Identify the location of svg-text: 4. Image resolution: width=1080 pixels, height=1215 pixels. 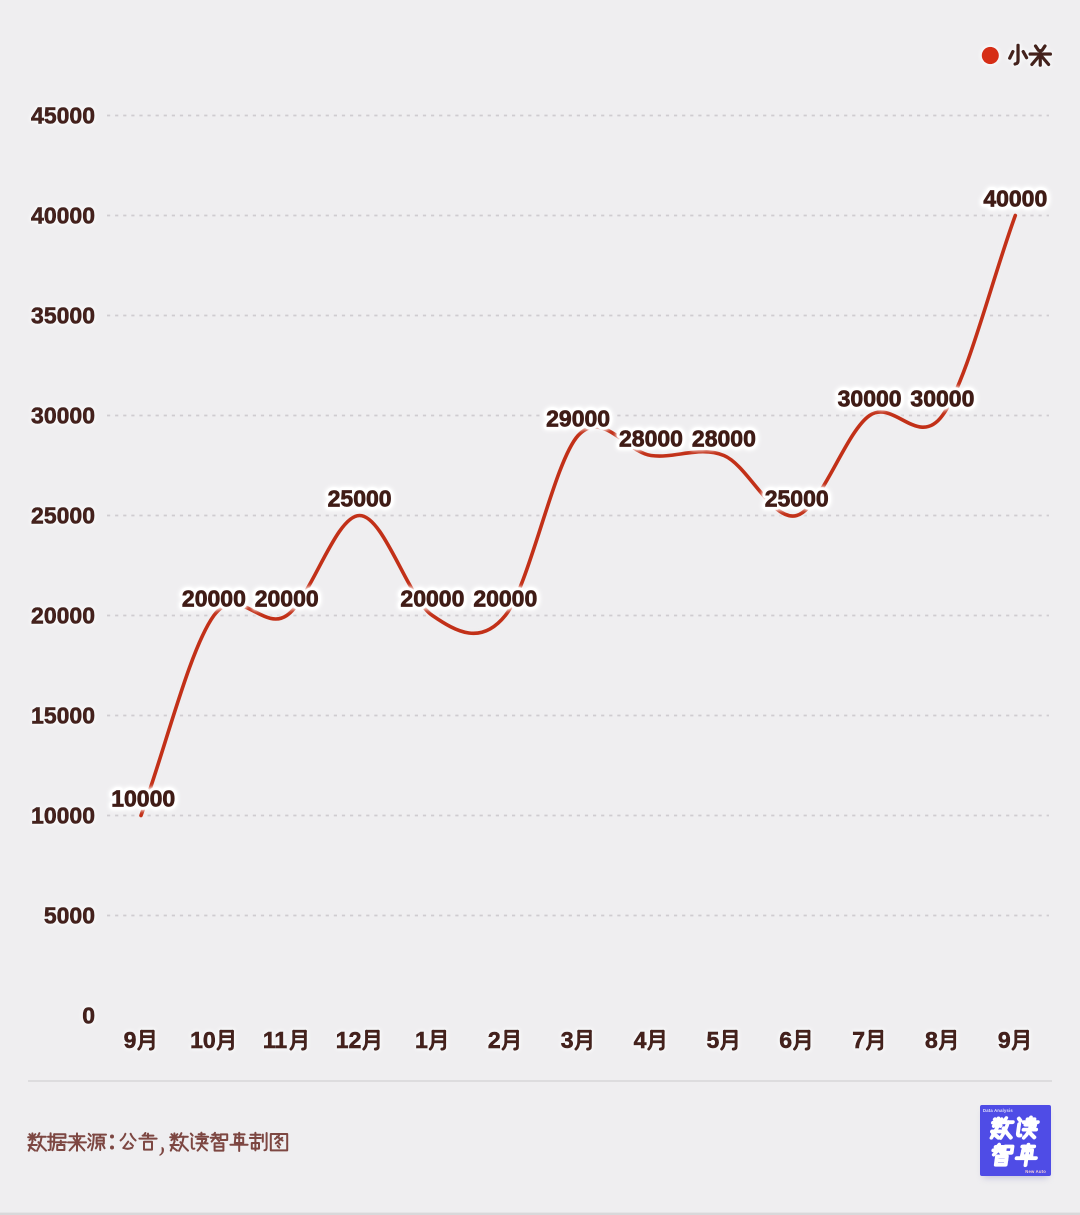
(640, 1040).